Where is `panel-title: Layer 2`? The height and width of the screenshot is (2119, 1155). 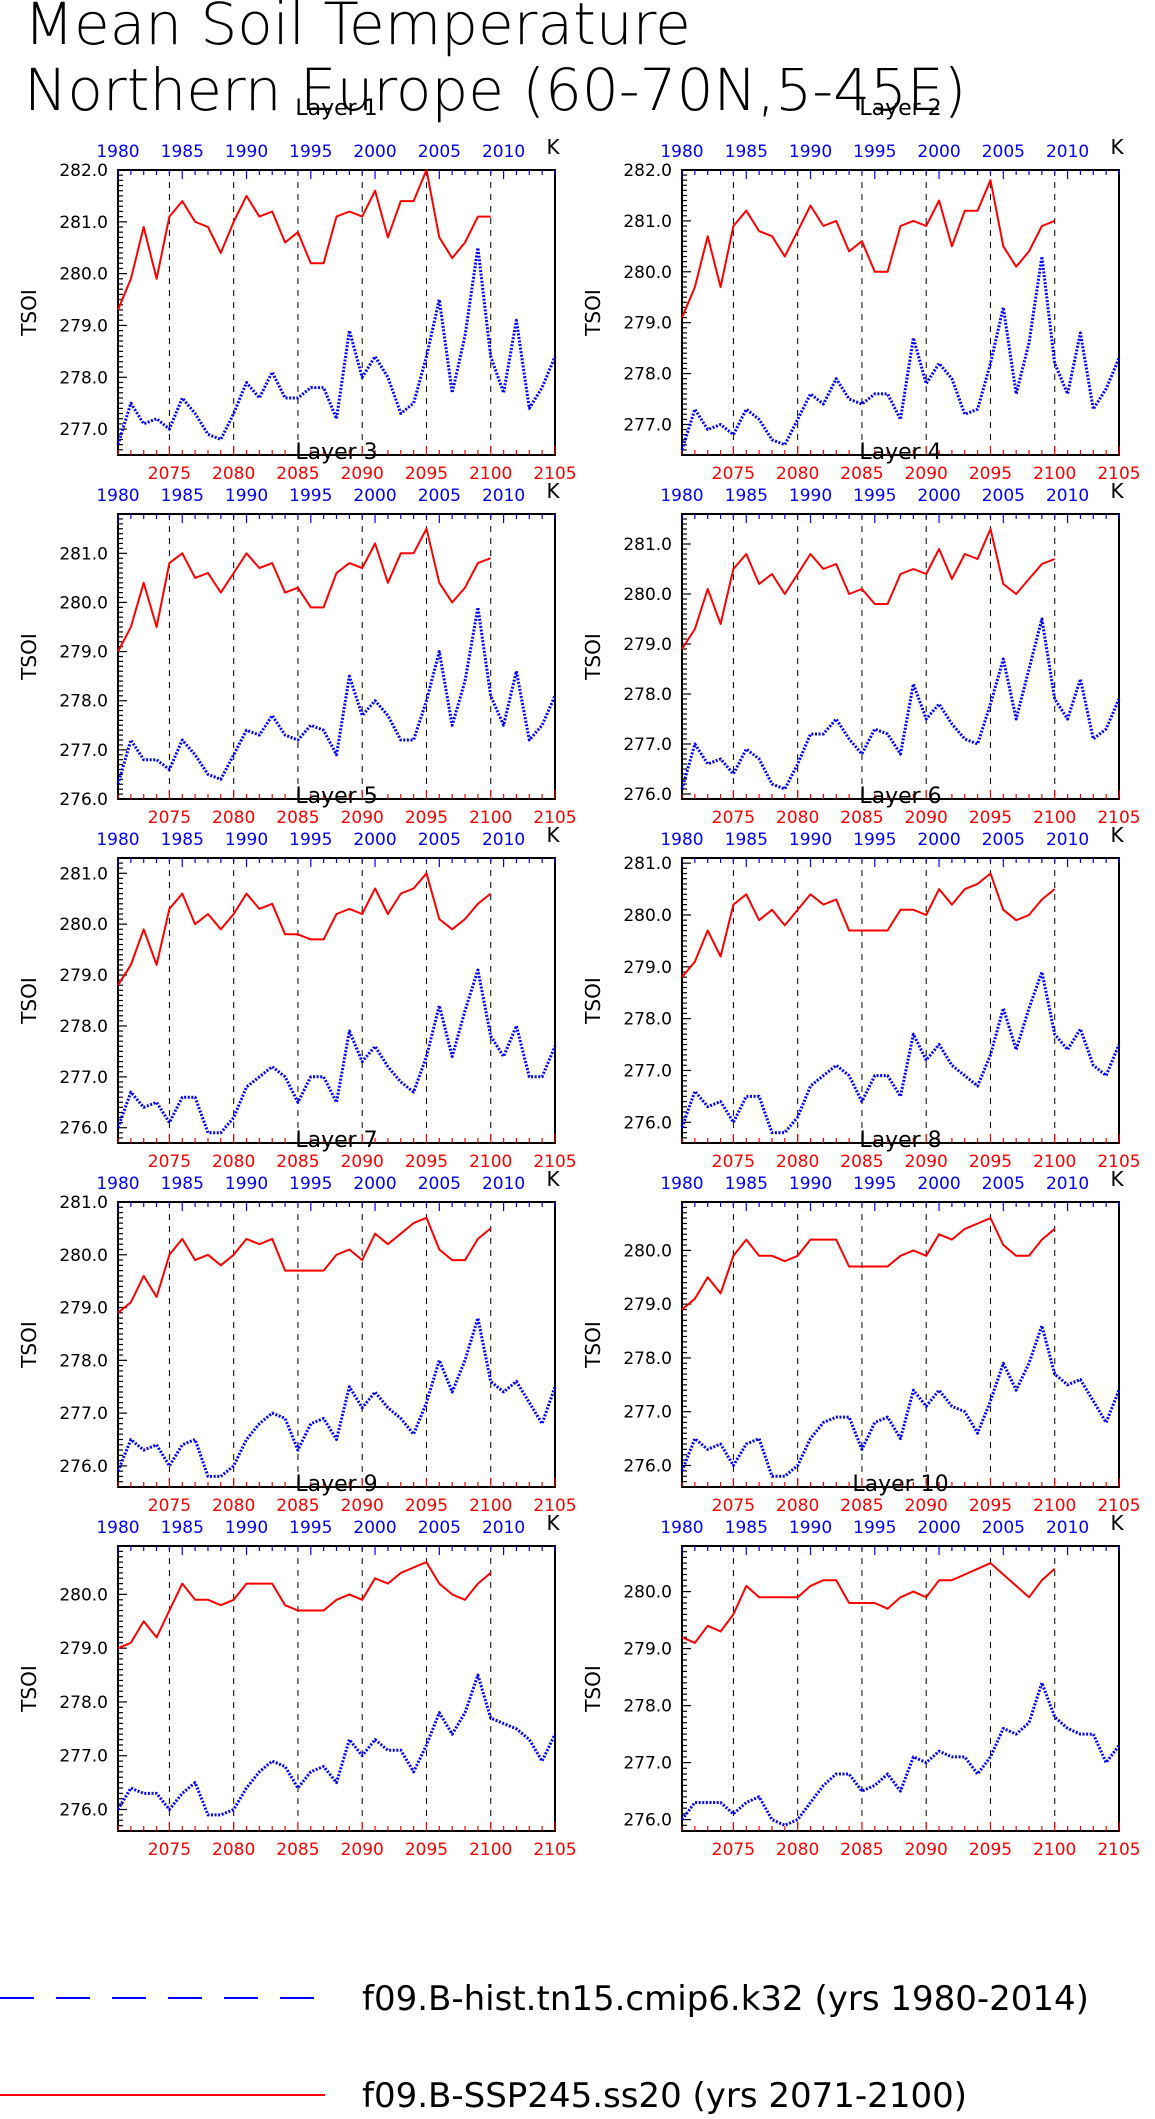 panel-title: Layer 2 is located at coordinates (900, 108).